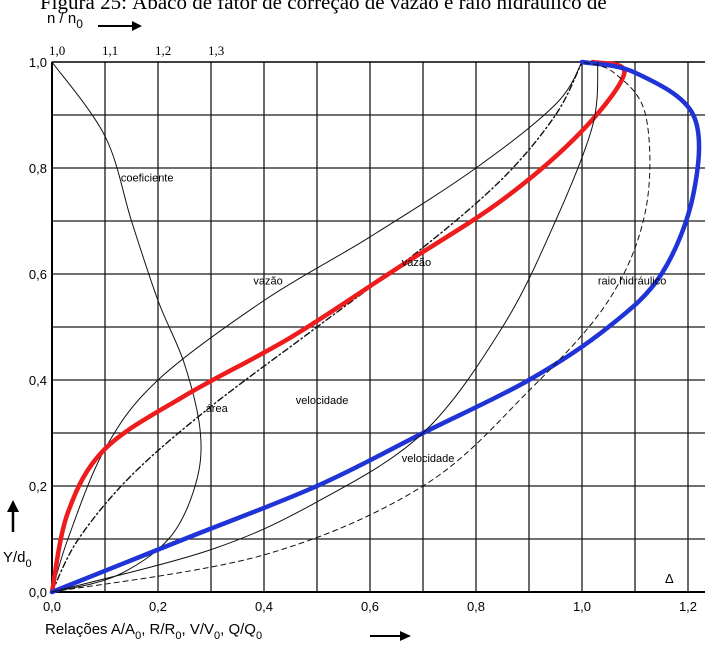  What do you see at coordinates (38, 592) in the screenshot?
I see `y-tick-label: 0,0` at bounding box center [38, 592].